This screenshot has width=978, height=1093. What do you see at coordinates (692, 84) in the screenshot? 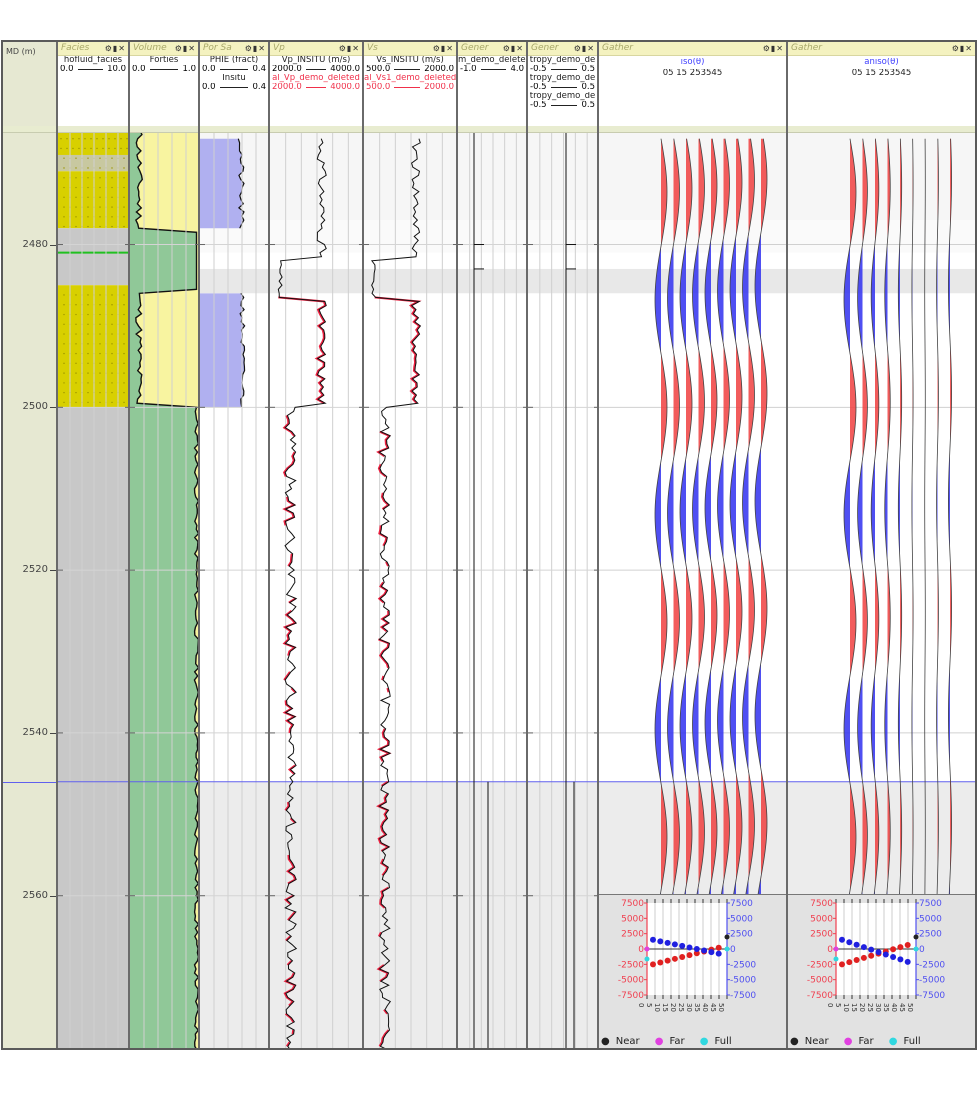
I see `gather-iso-header: Gather ⚙▮✕ iso(θ) 05 15 253545` at bounding box center [692, 84].